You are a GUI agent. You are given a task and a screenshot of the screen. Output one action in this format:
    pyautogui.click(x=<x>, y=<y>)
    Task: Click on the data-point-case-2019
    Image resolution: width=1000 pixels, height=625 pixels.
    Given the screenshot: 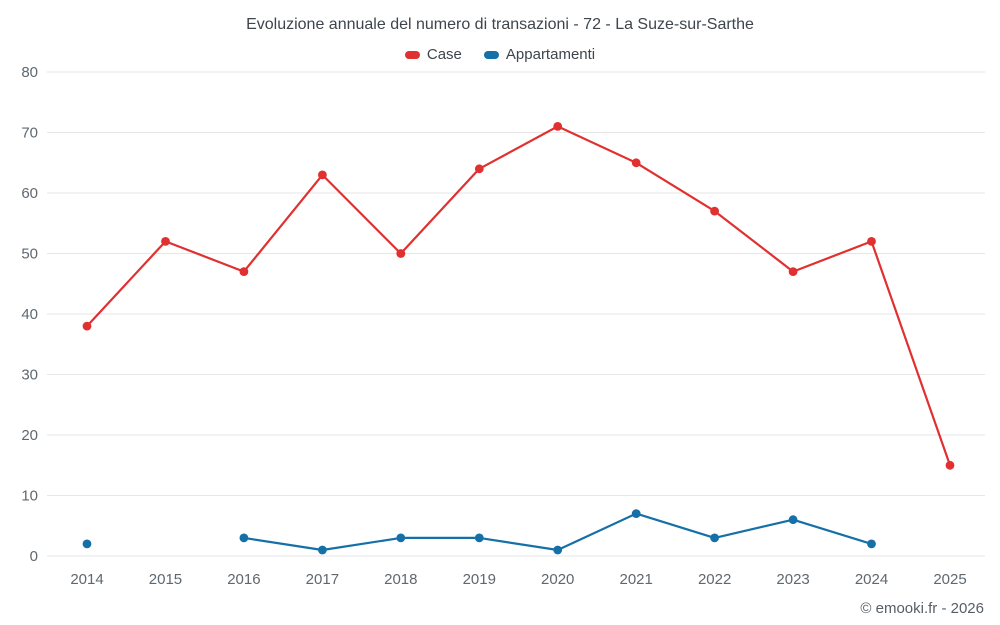 What is the action you would take?
    pyautogui.click(x=479, y=169)
    